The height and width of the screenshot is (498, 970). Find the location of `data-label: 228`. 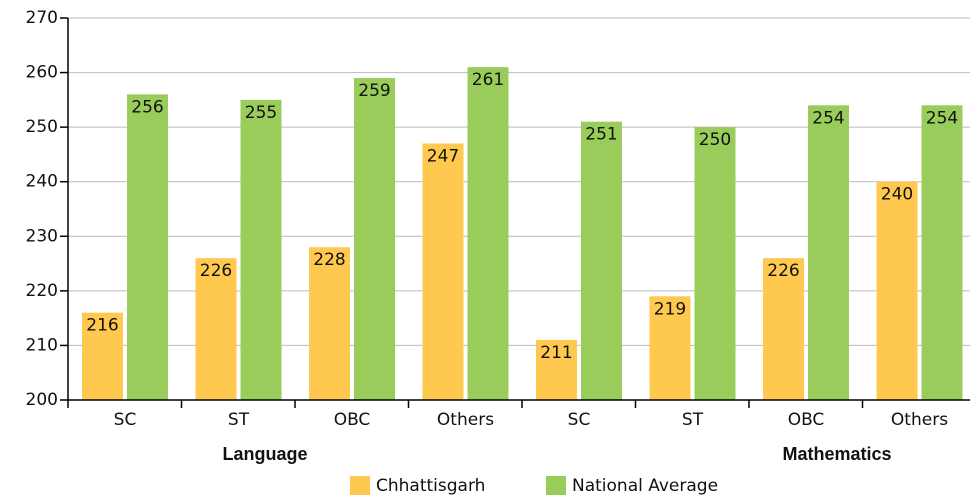

data-label: 228 is located at coordinates (329, 260).